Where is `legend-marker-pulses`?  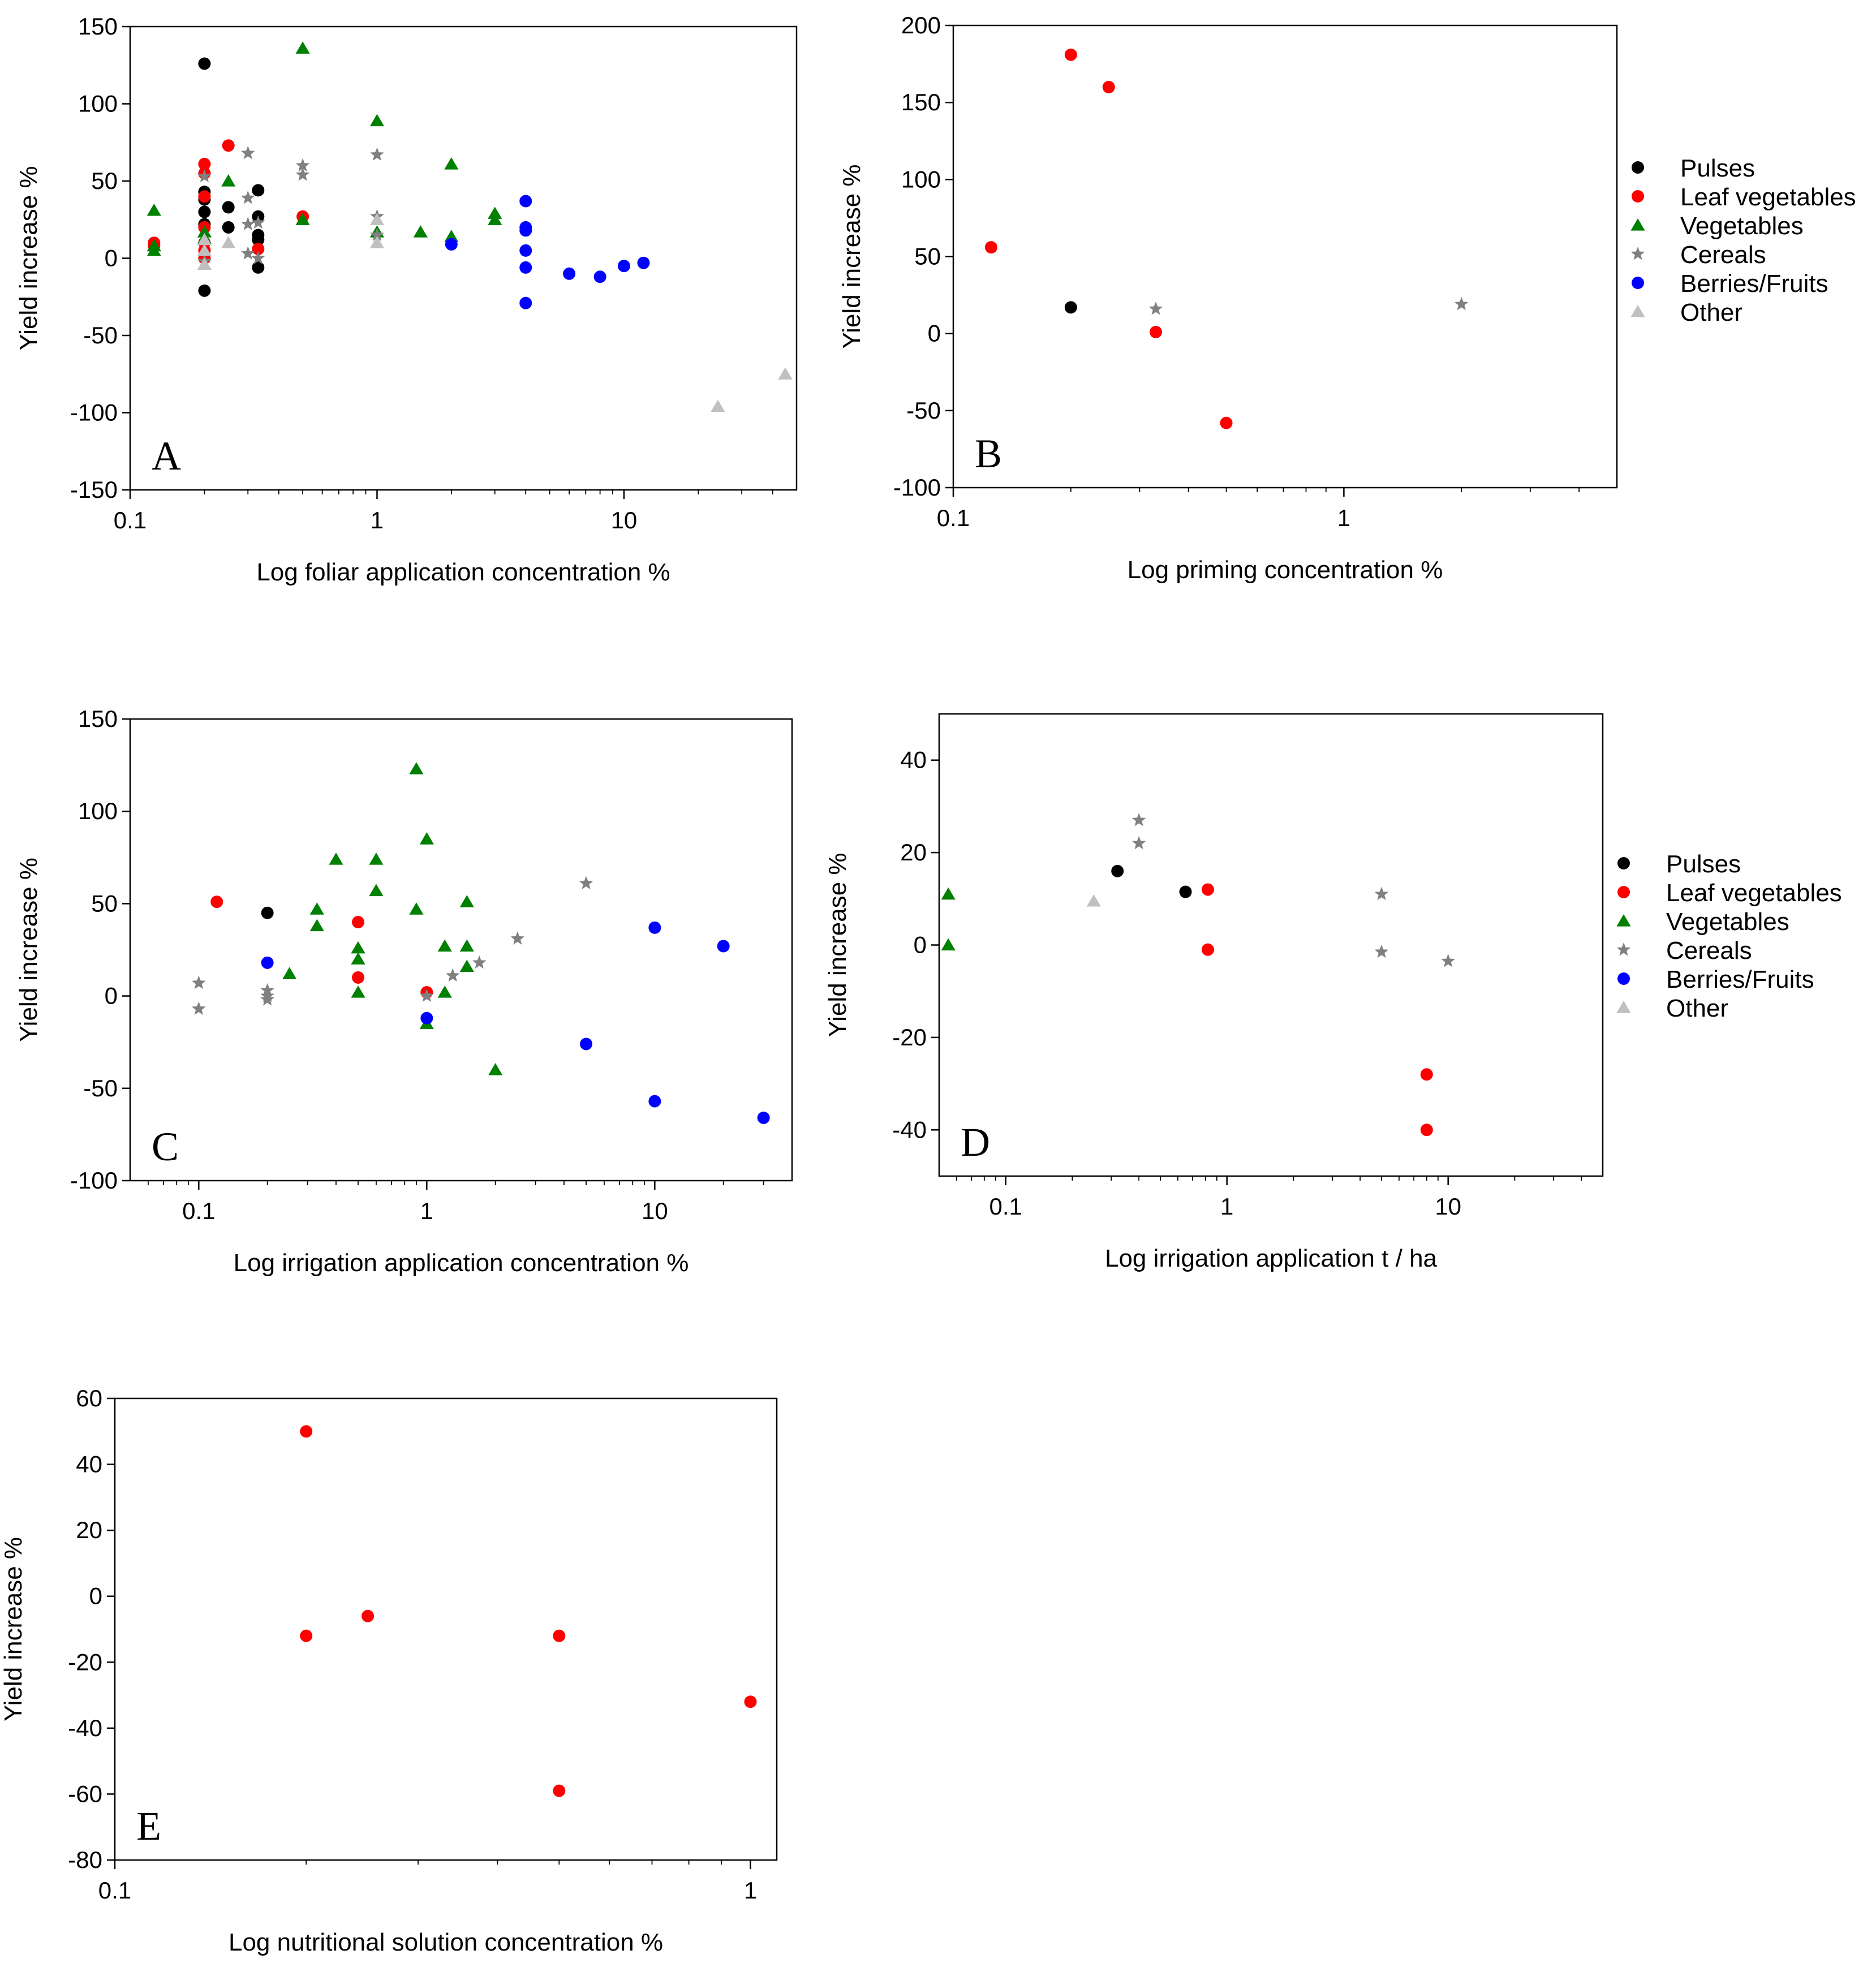
legend-marker-pulses is located at coordinates (1623, 863).